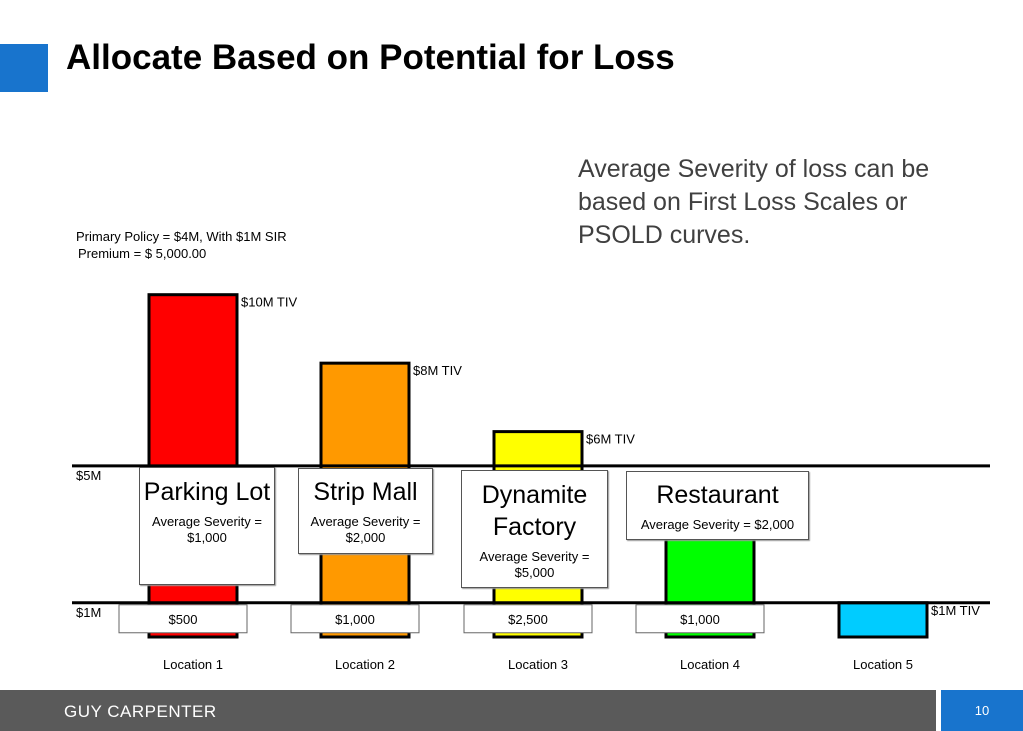 Image resolution: width=1023 pixels, height=731 pixels. I want to click on box-name: Strip Mall, so click(365, 492).